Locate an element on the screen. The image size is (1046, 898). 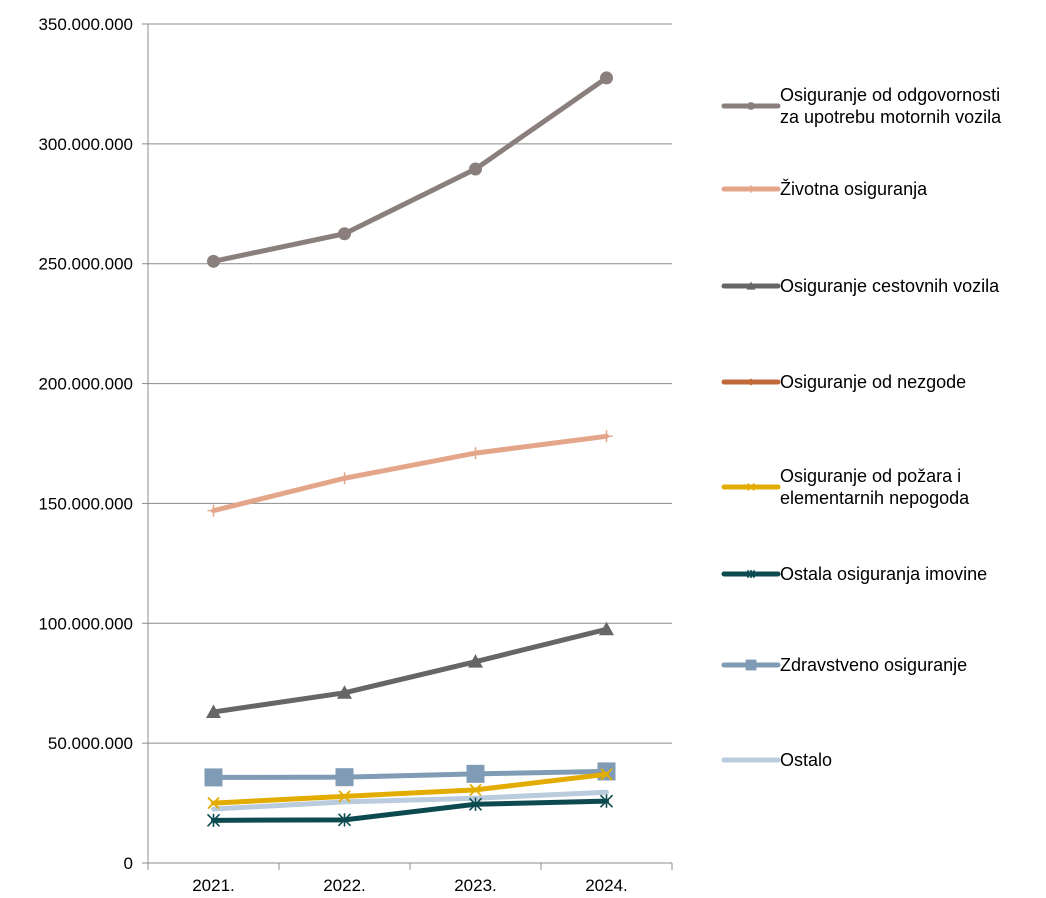
y-tick-label: 200.000.000 is located at coordinates (85, 384).